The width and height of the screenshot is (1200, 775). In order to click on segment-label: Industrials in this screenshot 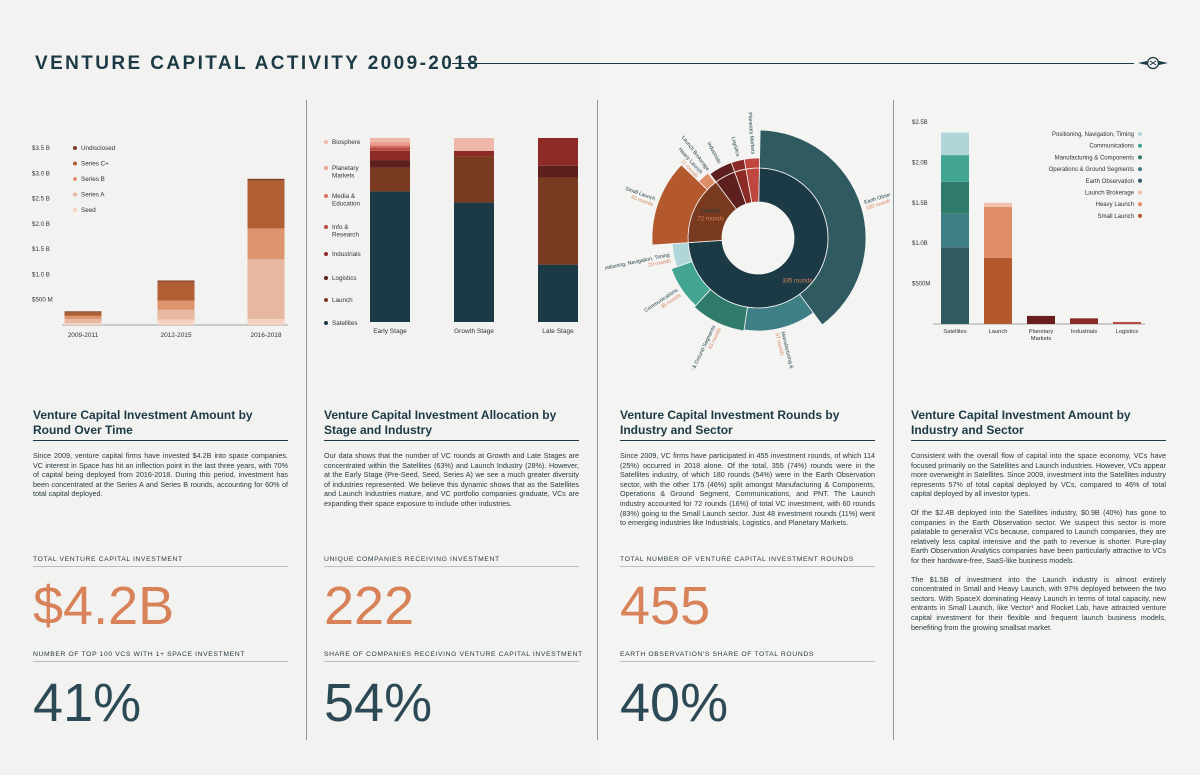, I will do `click(713, 153)`.